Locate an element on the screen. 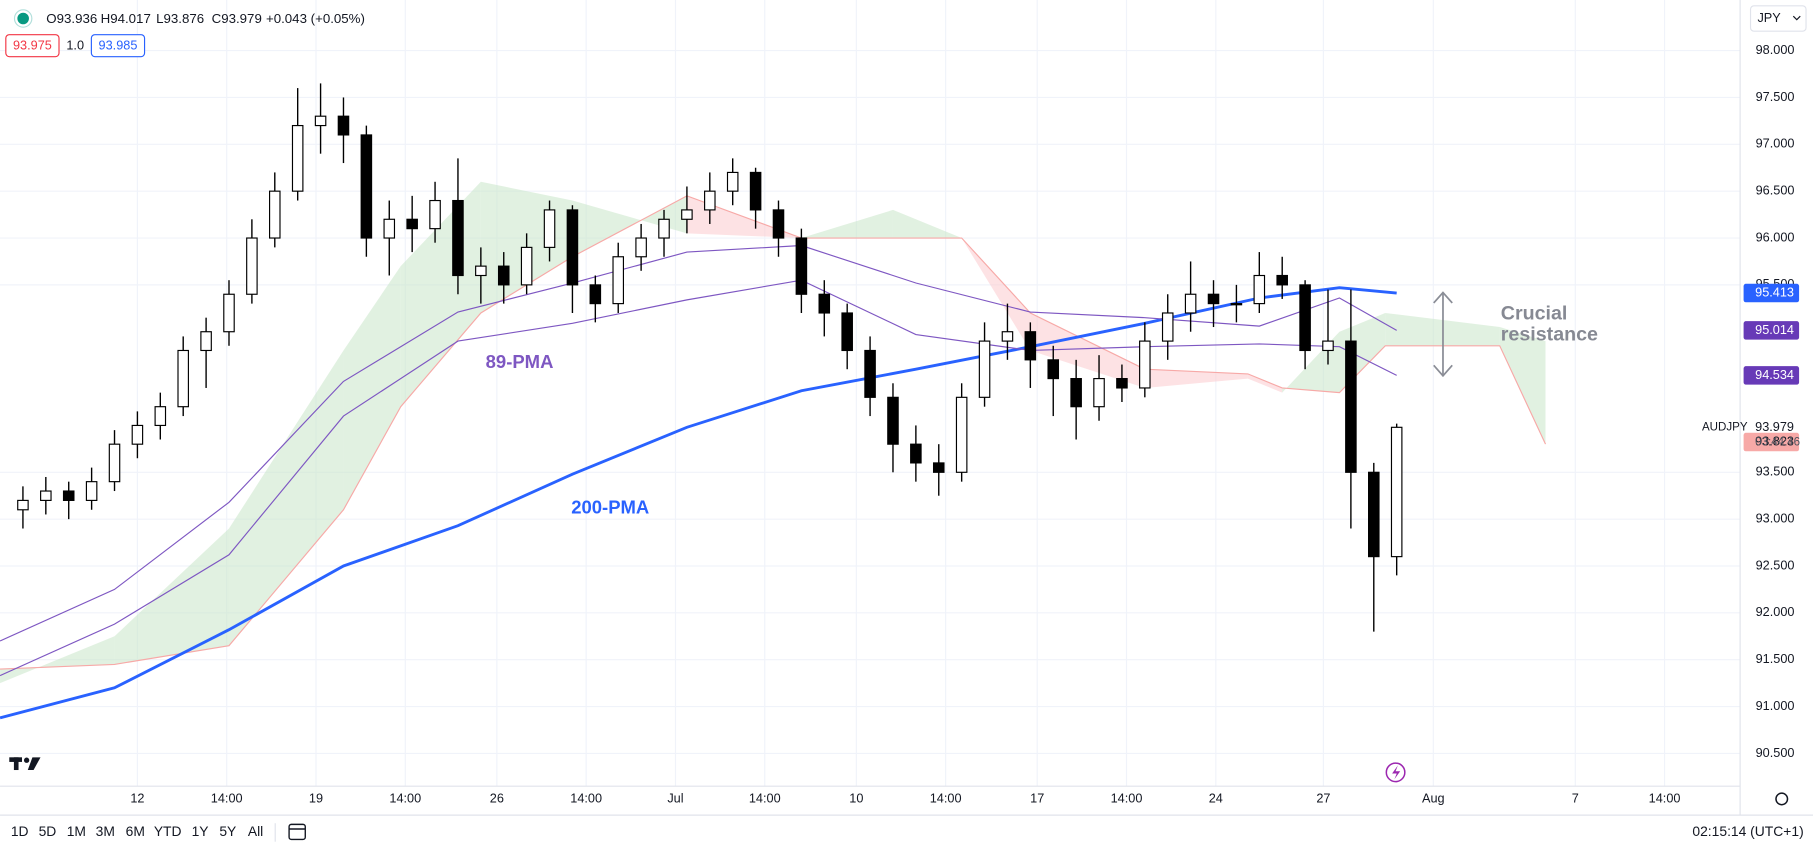  y-tick-label: 96.000 is located at coordinates (1775, 236).